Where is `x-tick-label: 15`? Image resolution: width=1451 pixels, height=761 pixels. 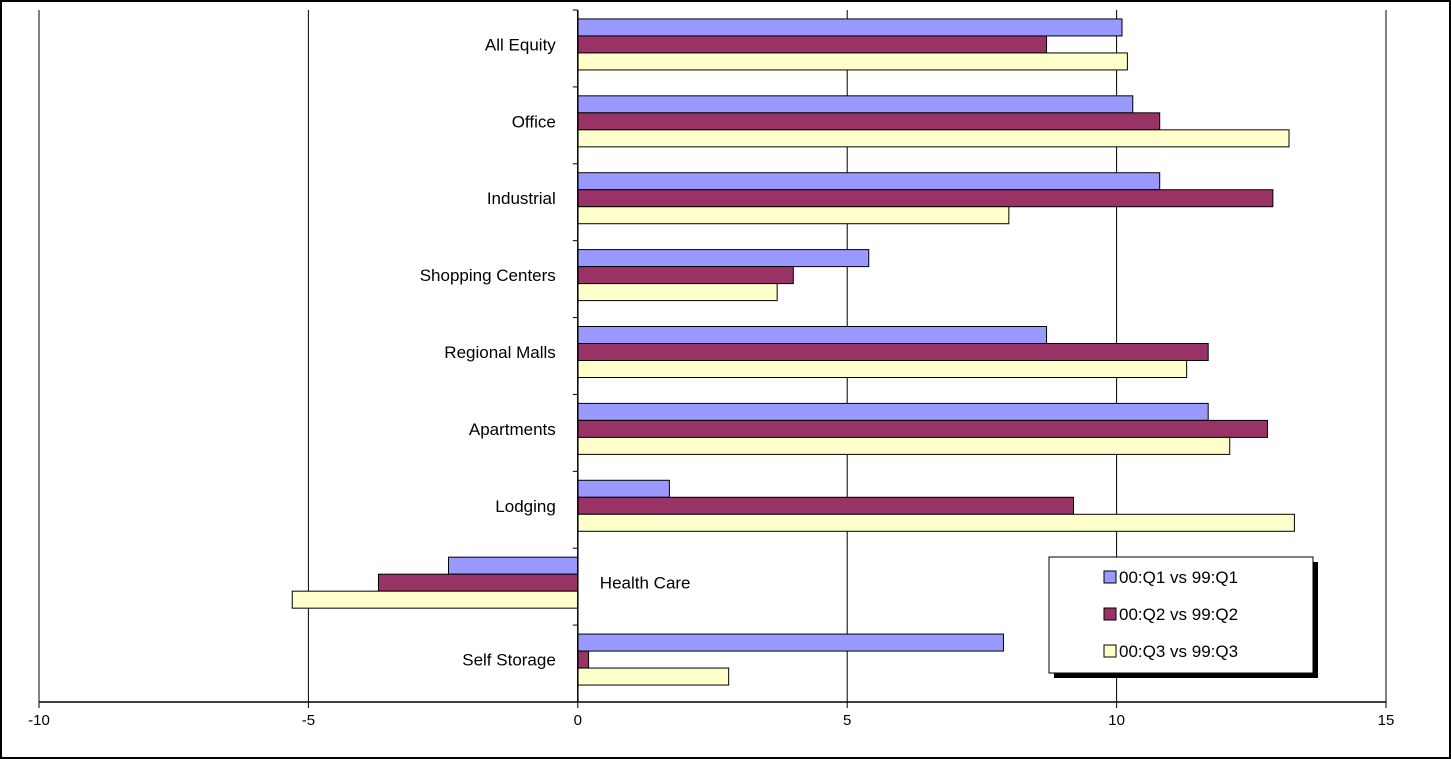
x-tick-label: 15 is located at coordinates (1386, 720).